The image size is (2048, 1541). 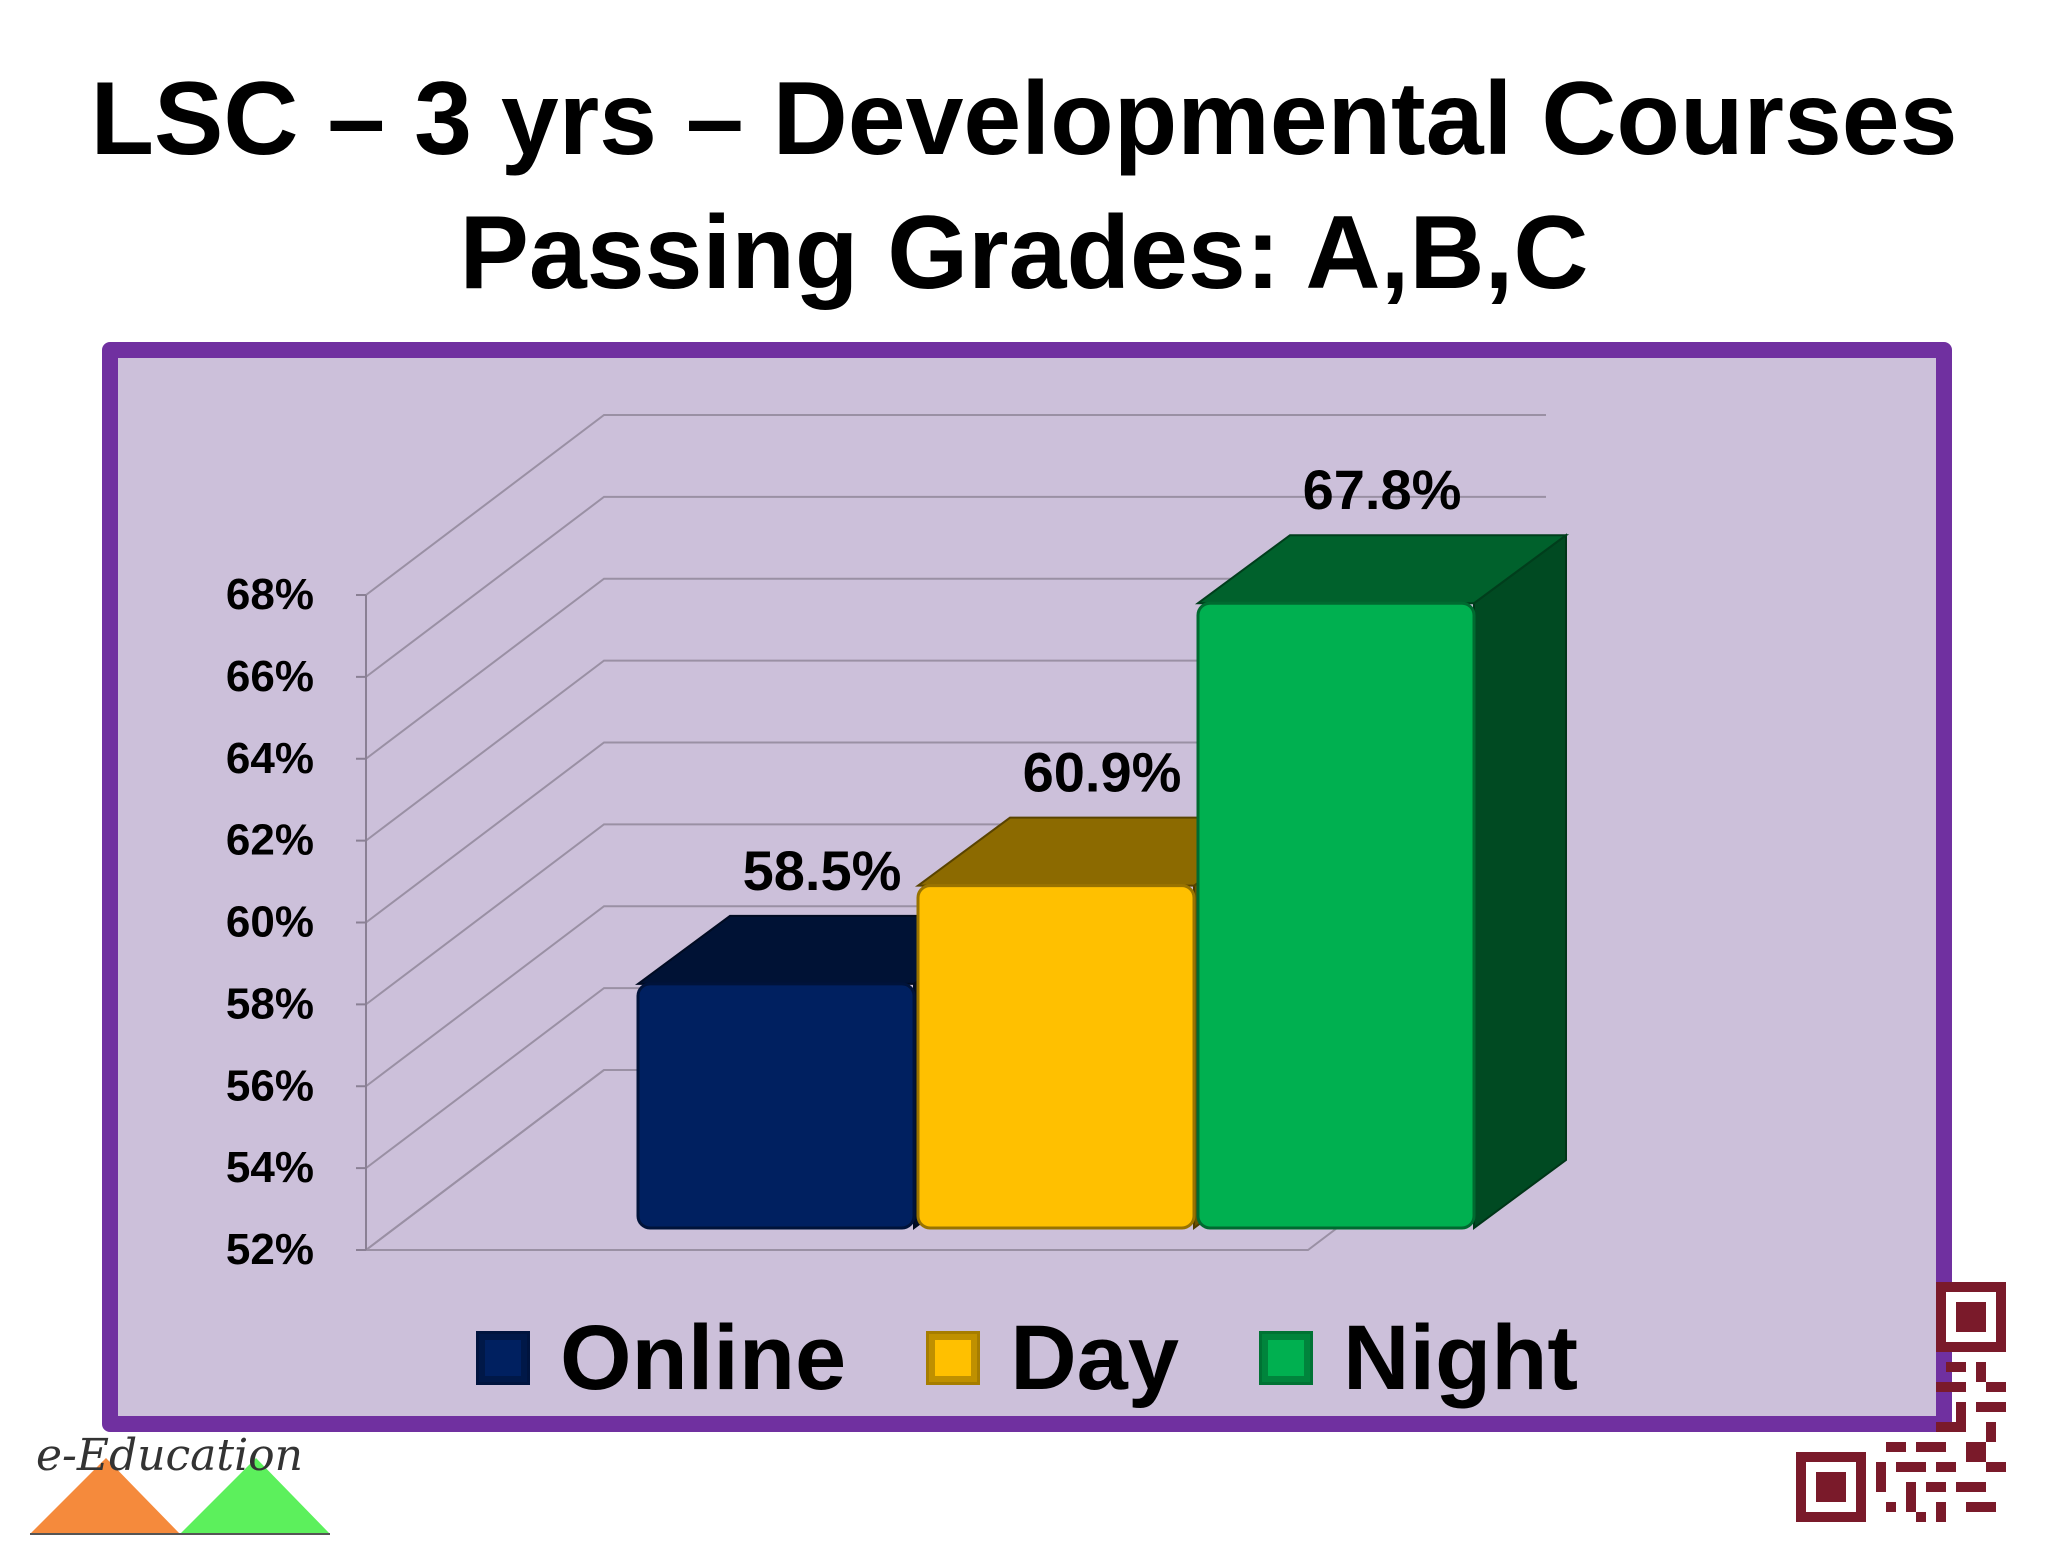 What do you see at coordinates (1056, 1057) in the screenshot?
I see `bar-day` at bounding box center [1056, 1057].